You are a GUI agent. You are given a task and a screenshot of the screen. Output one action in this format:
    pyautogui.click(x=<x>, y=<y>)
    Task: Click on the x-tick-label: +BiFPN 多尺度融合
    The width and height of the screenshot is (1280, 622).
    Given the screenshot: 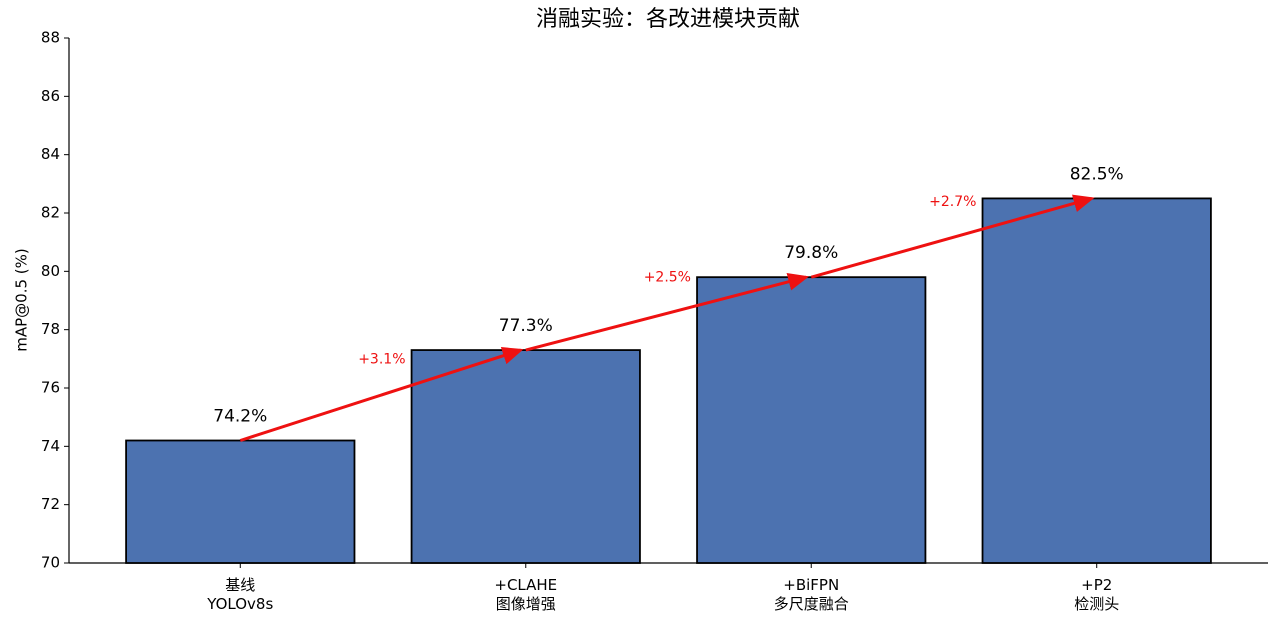 What is the action you would take?
    pyautogui.click(x=811, y=594)
    